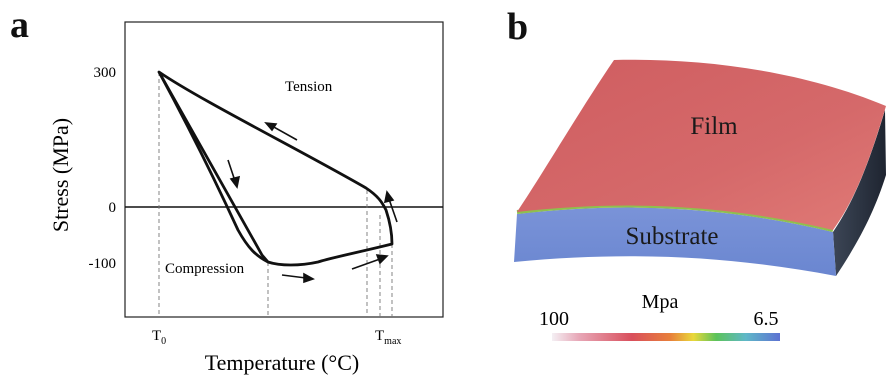 This screenshot has width=896, height=379. Describe the element at coordinates (389, 197) in the screenshot. I see `arrow-right-up-head` at that location.